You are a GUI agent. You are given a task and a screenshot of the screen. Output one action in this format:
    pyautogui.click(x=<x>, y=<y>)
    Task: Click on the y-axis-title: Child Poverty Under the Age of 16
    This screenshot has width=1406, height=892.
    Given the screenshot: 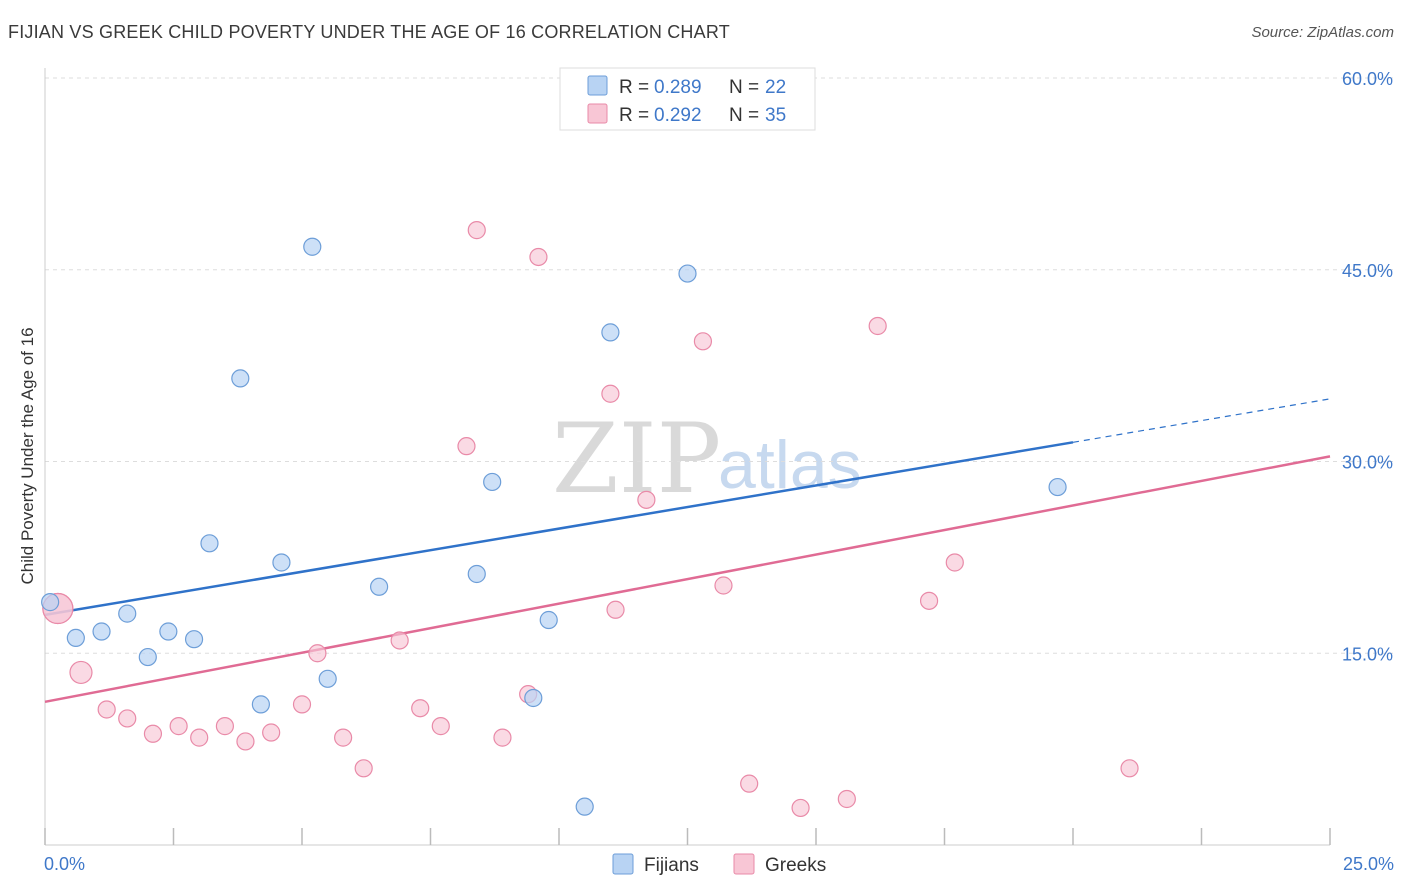 What is the action you would take?
    pyautogui.click(x=27, y=455)
    